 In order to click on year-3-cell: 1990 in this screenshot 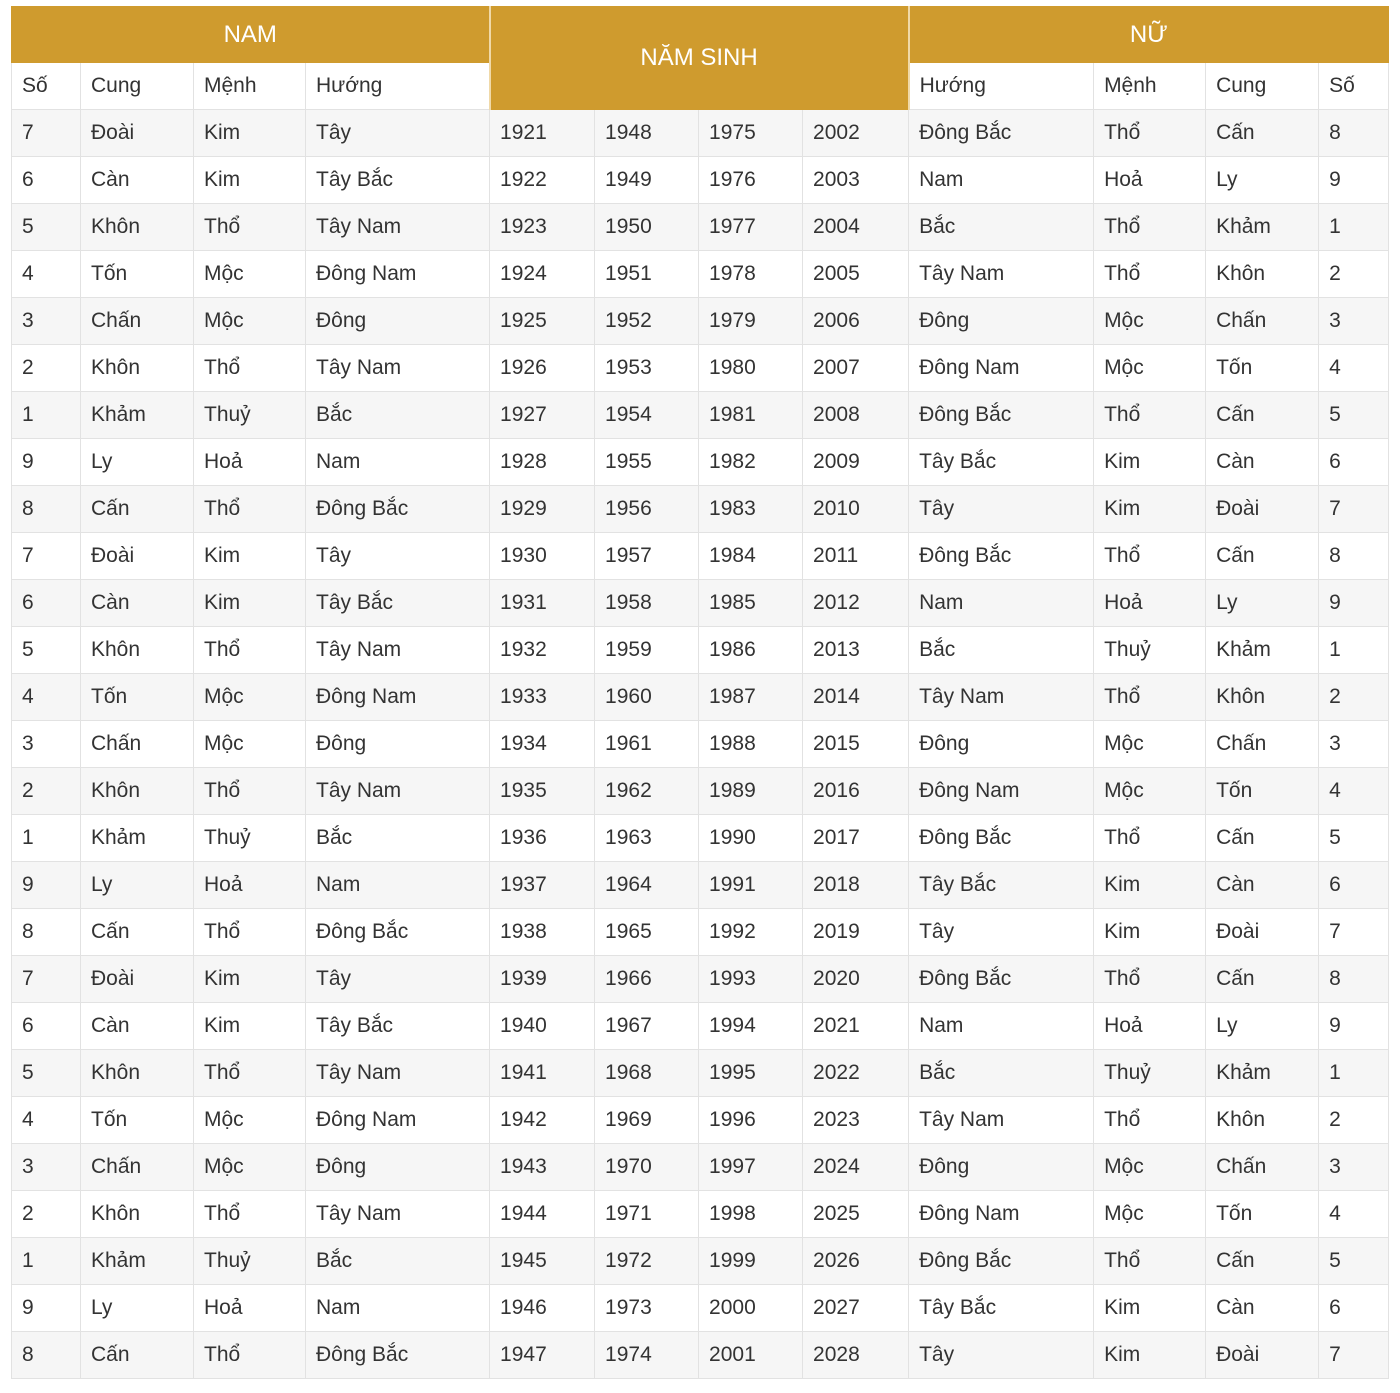, I will do `click(751, 838)`.